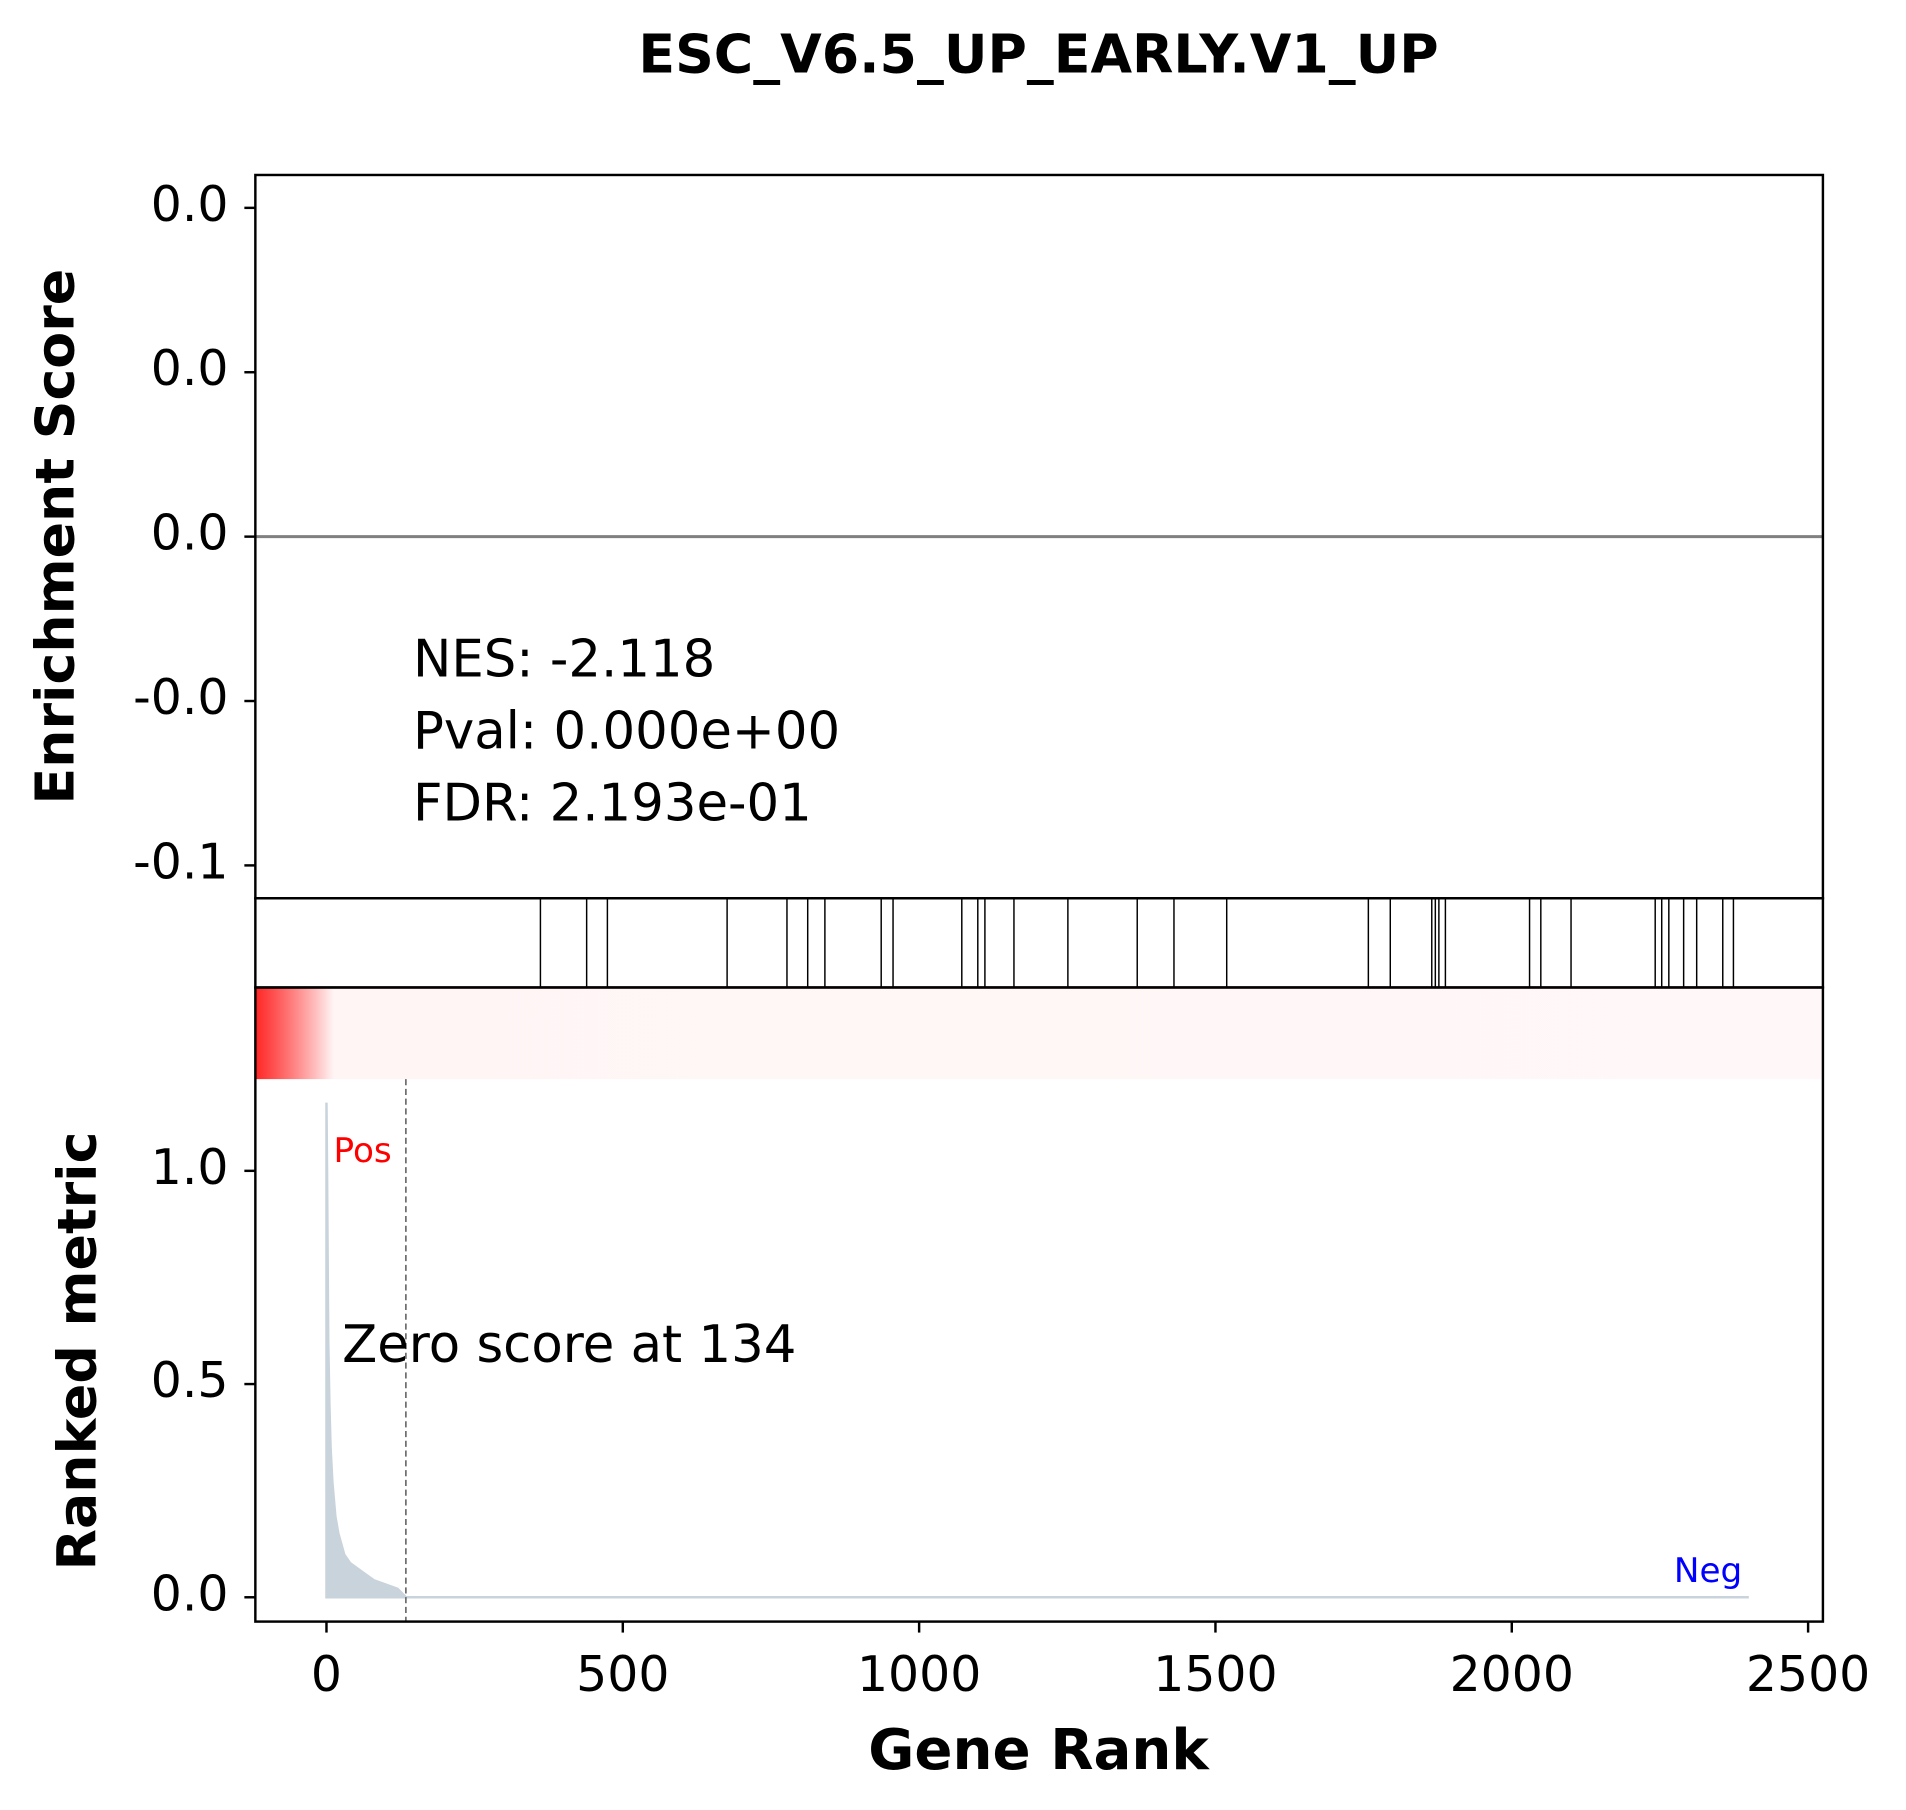 This screenshot has width=1906, height=1810. Describe the element at coordinates (626, 732) in the screenshot. I see `stat-annotation: Pval: 0.000e+00` at that location.